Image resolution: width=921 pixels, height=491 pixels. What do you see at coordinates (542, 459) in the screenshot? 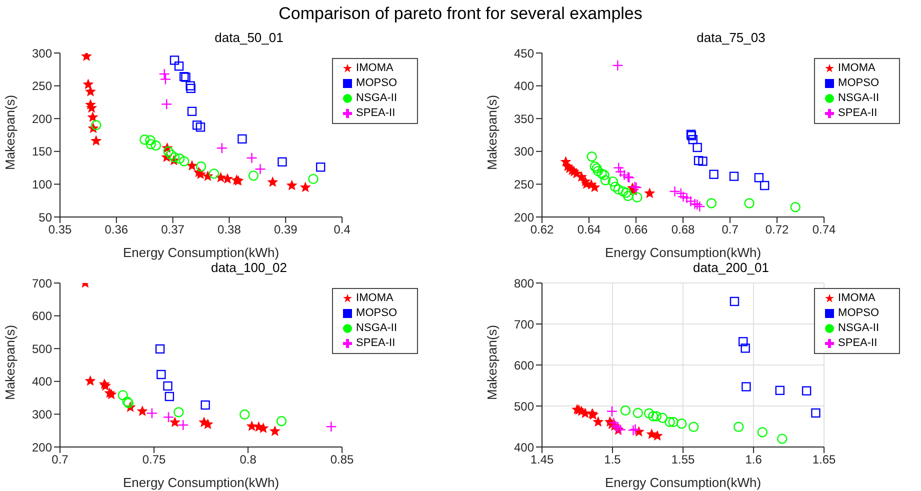
I see `x-tick-label: 1.45` at bounding box center [542, 459].